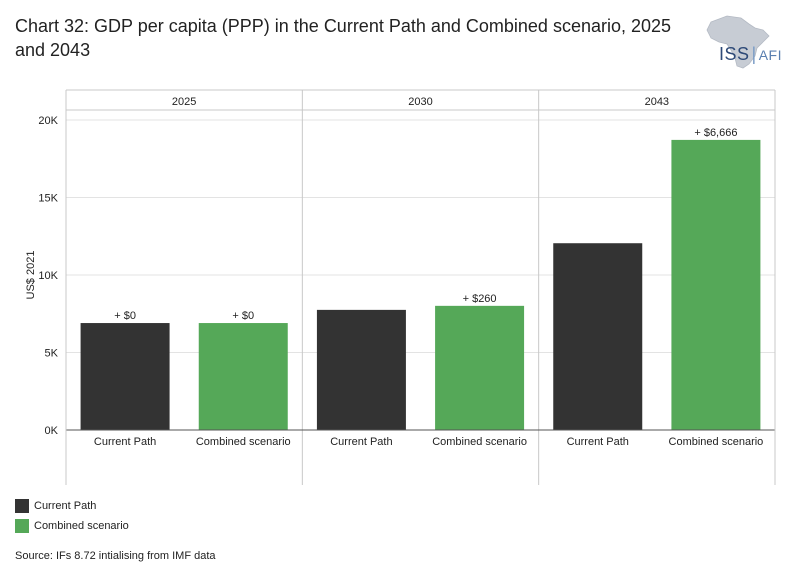 Image resolution: width=786 pixels, height=585 pixels. Describe the element at coordinates (65, 506) in the screenshot. I see `legend-label-current: Current Path` at that location.